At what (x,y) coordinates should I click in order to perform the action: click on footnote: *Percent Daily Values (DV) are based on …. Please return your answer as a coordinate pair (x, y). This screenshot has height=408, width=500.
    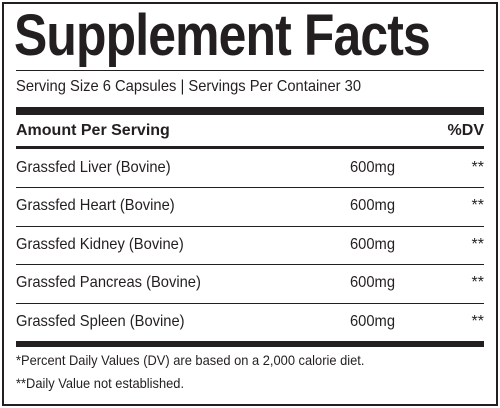
    Looking at the image, I should click on (190, 360).